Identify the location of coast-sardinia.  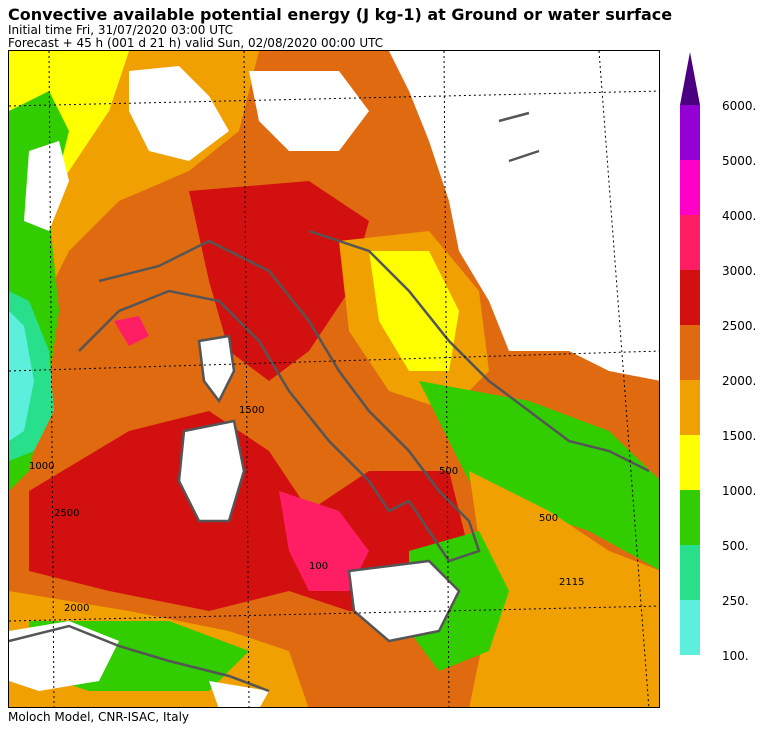
(211, 471).